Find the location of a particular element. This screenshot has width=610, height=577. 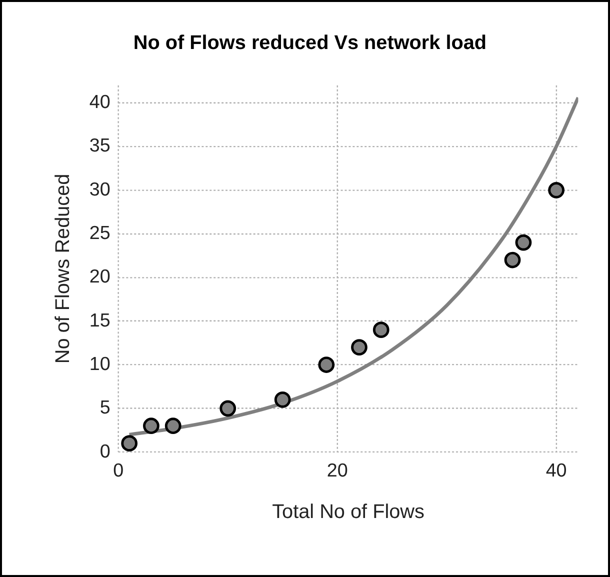

y-tick-label: 30 is located at coordinates (99, 189).